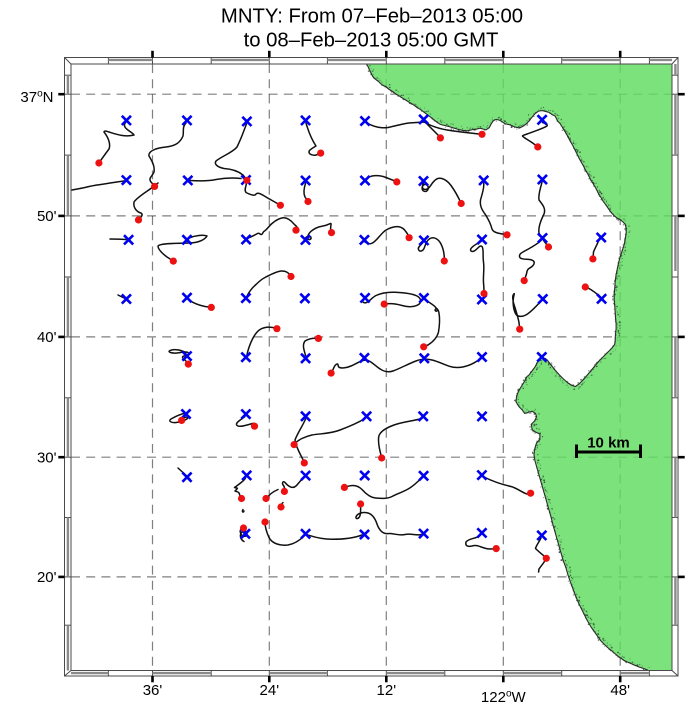  I want to click on svg-text: 122oW, so click(504, 697).